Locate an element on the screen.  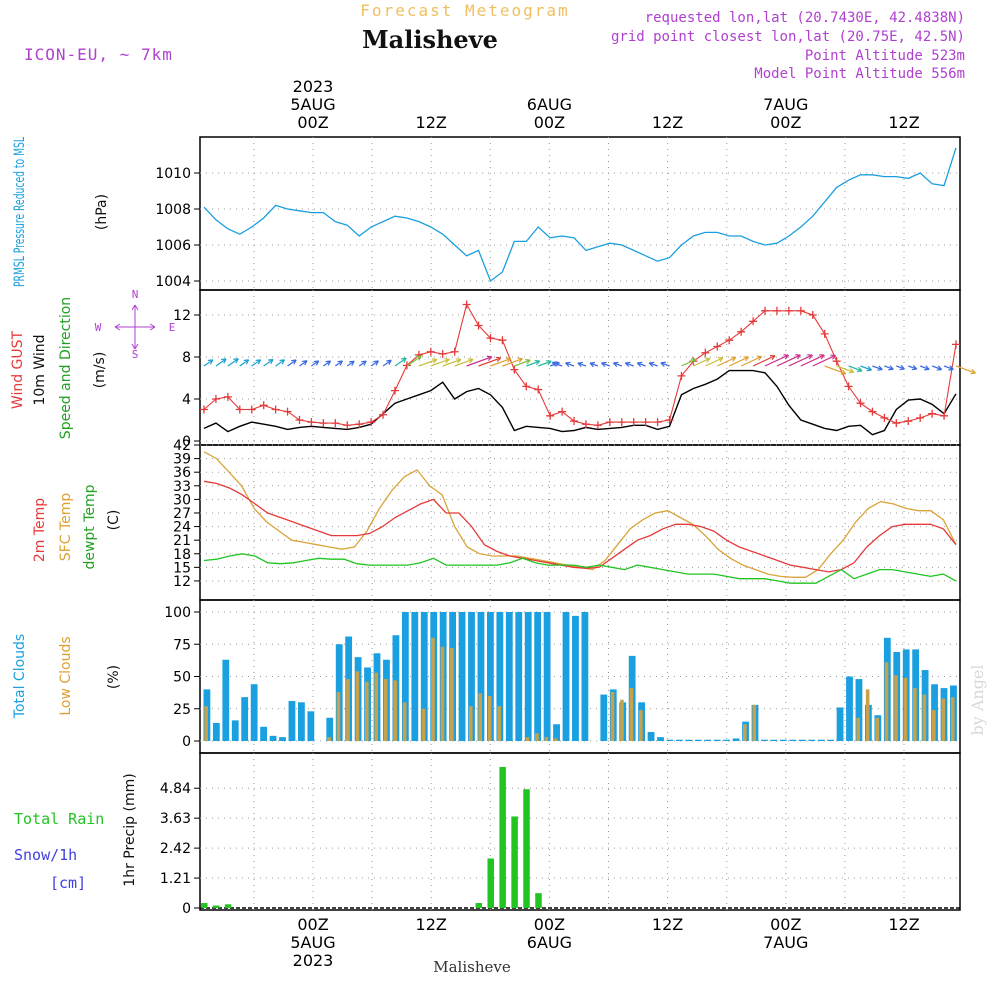
top-time-label: 00Z is located at coordinates (549, 122).